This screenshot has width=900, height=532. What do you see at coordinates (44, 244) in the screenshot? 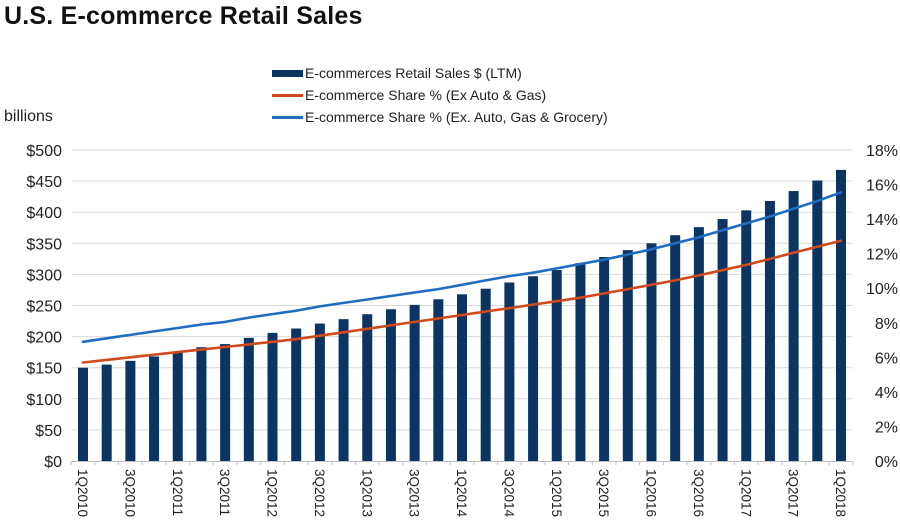
I see `left-axis-tick-label: $350` at bounding box center [44, 244].